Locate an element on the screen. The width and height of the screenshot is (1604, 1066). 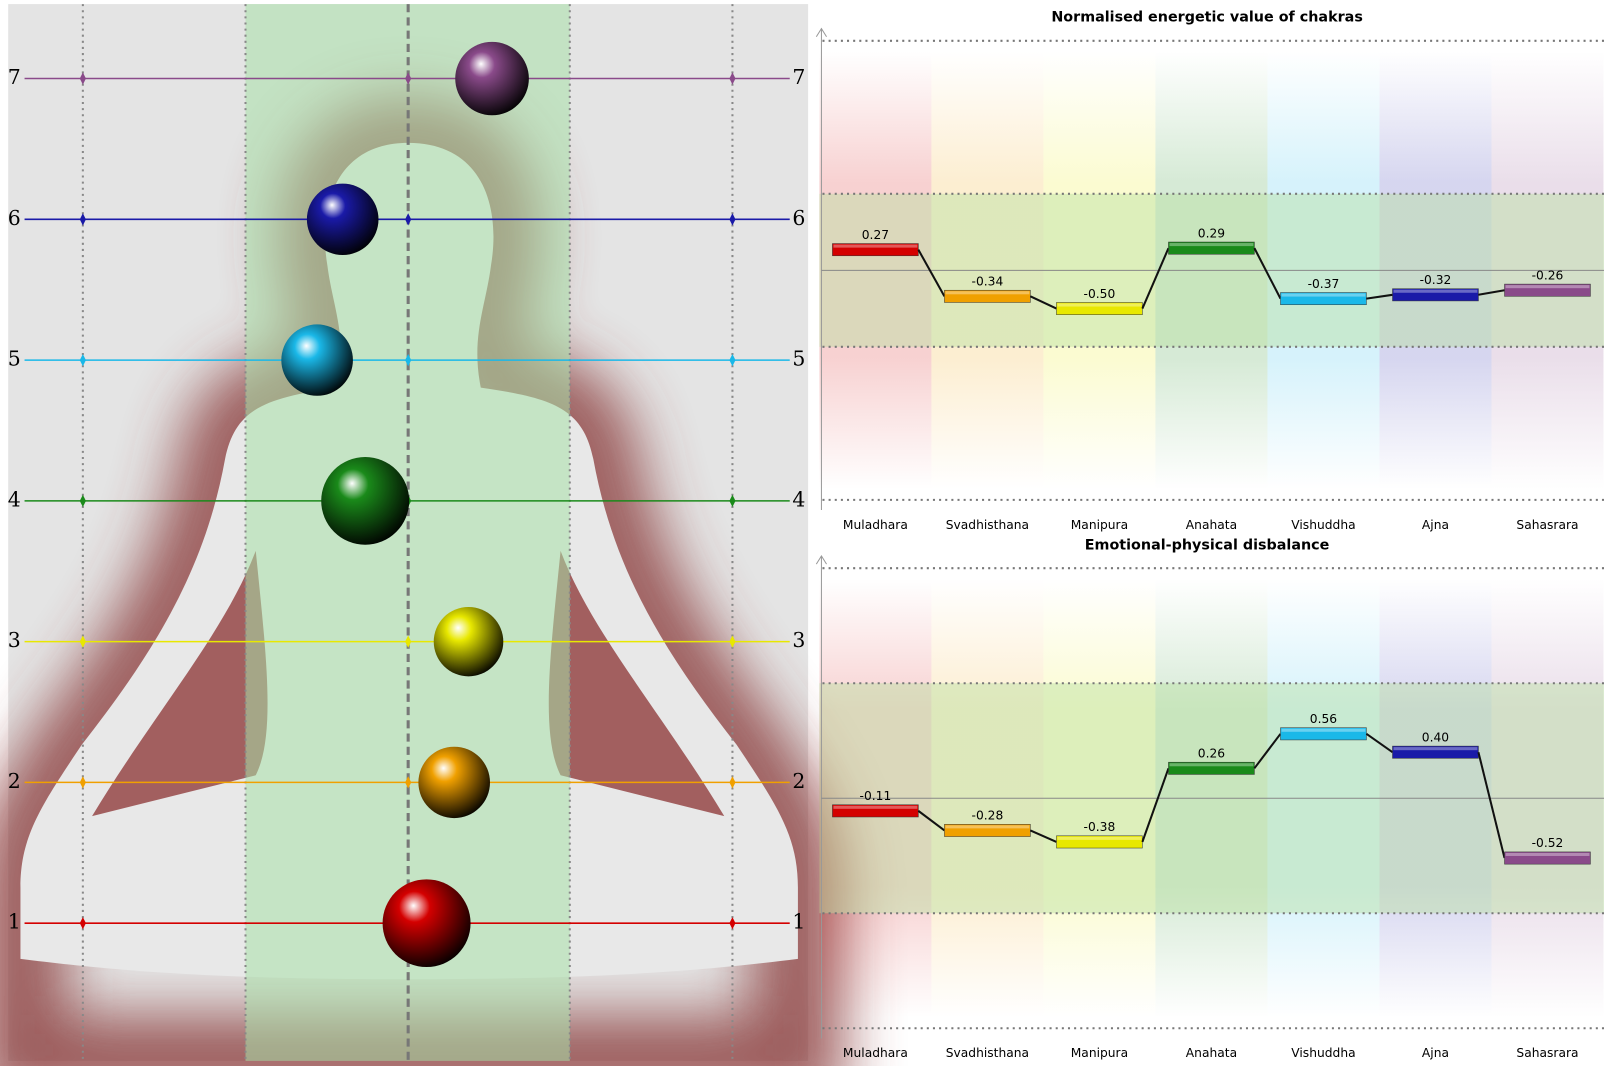
value-label: -0.28 is located at coordinates (988, 816).